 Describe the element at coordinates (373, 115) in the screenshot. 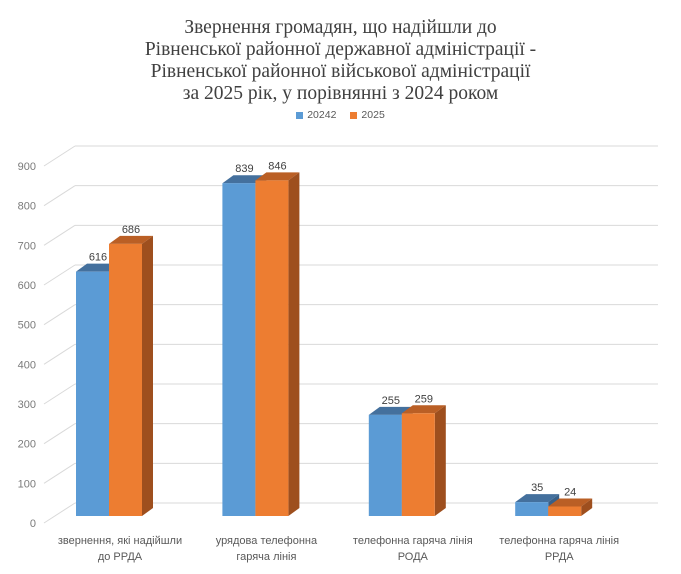

I see `legend-label: 2025` at that location.